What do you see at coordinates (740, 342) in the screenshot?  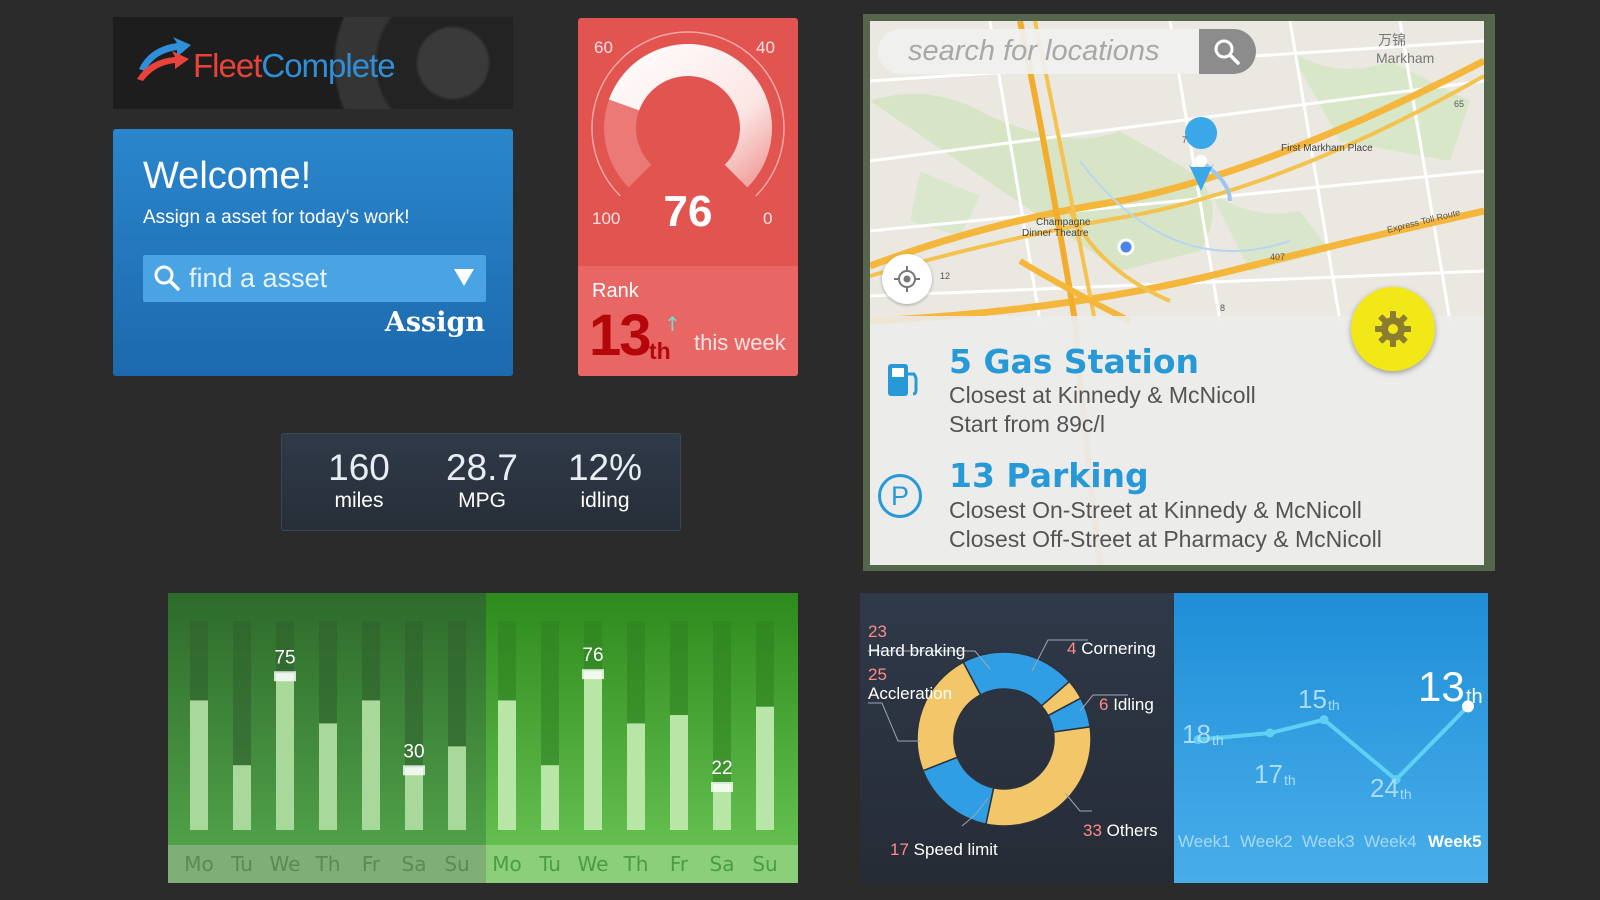 I see `rank-period: this week` at bounding box center [740, 342].